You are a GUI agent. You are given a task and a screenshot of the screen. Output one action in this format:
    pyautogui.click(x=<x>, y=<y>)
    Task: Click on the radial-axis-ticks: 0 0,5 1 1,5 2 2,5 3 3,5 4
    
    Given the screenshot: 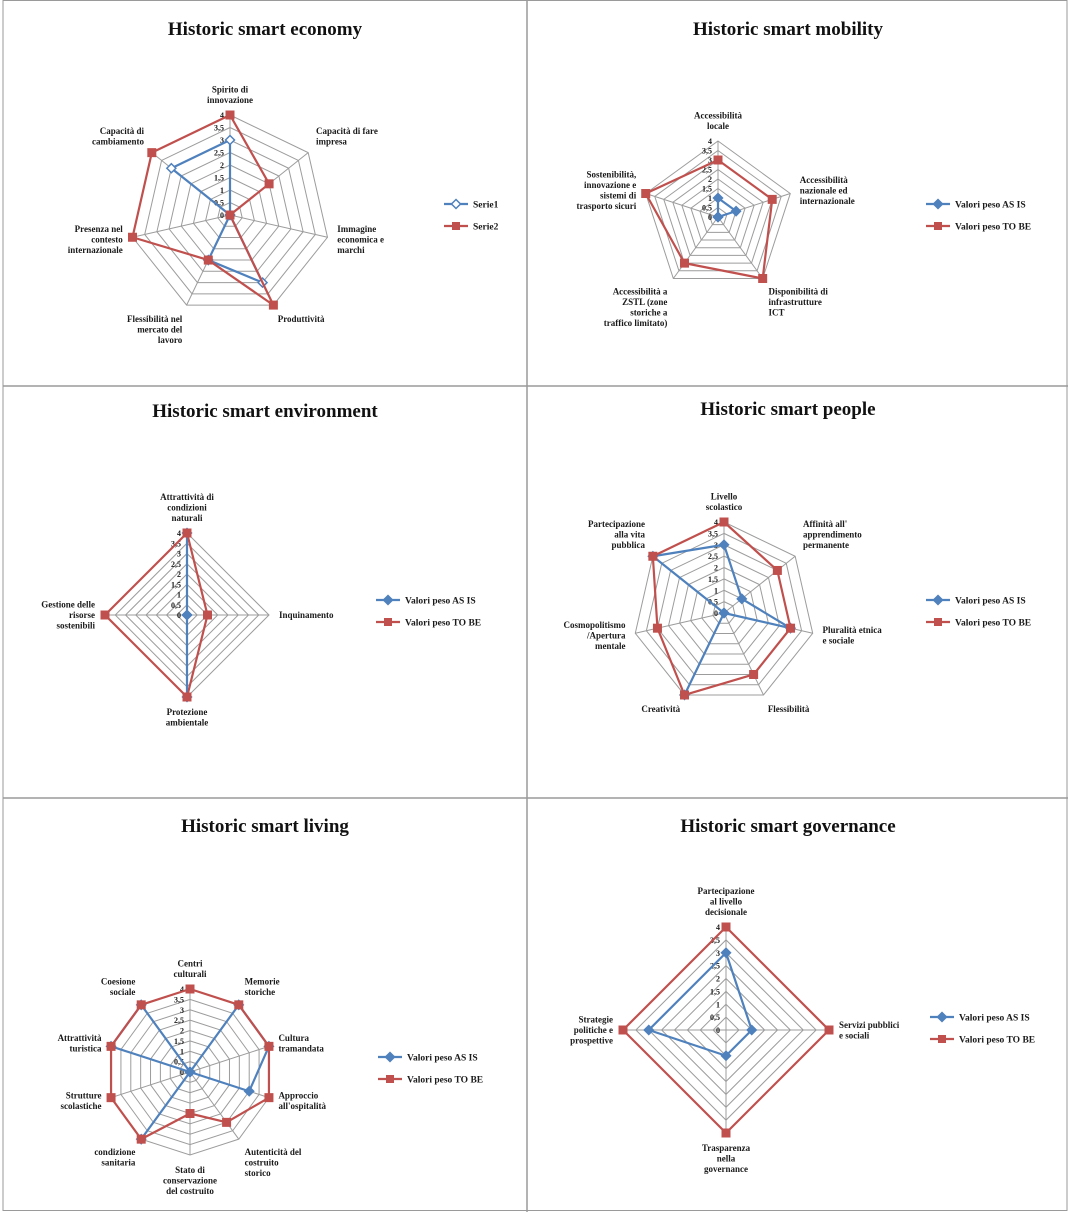 What is the action you would take?
    pyautogui.click(x=715, y=979)
    